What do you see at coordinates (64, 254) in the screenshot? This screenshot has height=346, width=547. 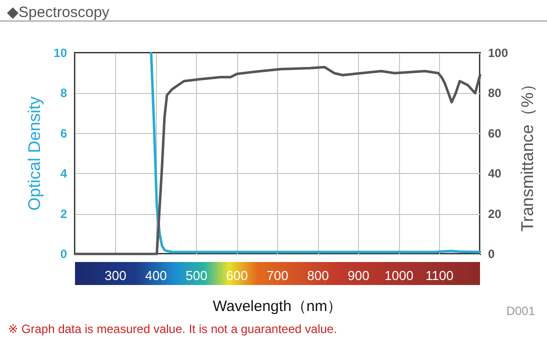 I see `y-tick-label: 0` at bounding box center [64, 254].